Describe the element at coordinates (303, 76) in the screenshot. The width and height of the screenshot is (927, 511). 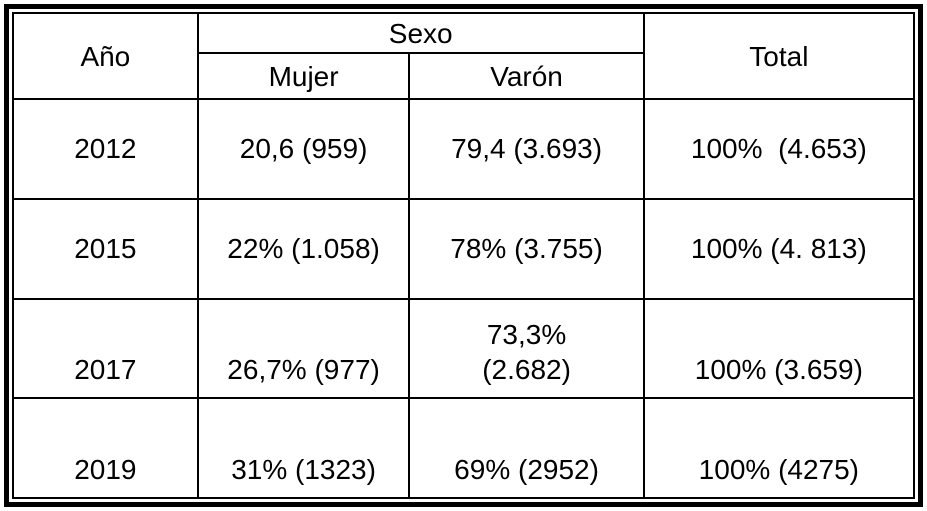
I see `header-female: Mujer` at that location.